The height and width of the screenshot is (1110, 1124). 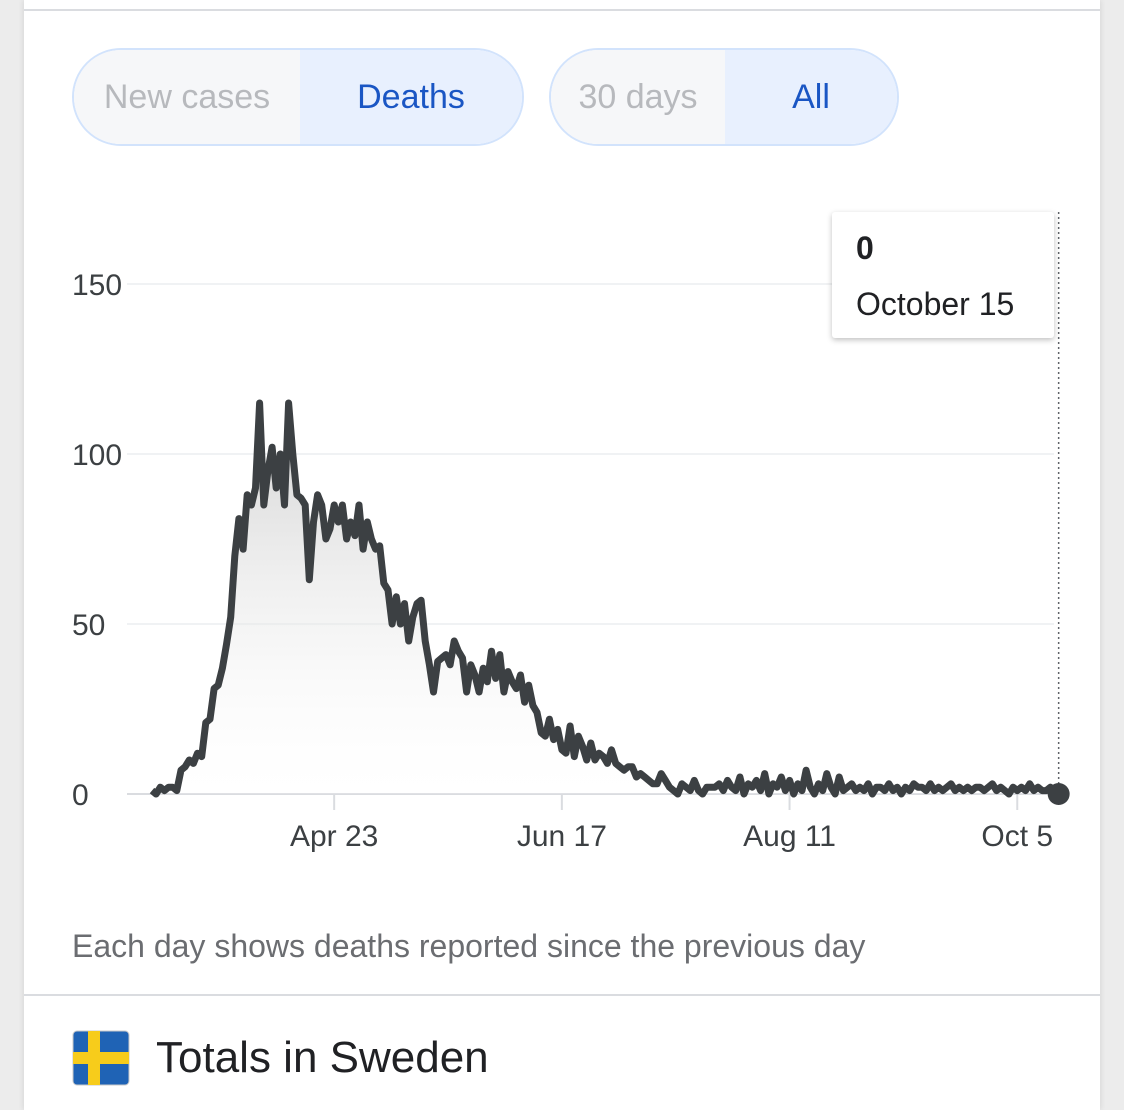 I want to click on section-divider, so click(x=562, y=995).